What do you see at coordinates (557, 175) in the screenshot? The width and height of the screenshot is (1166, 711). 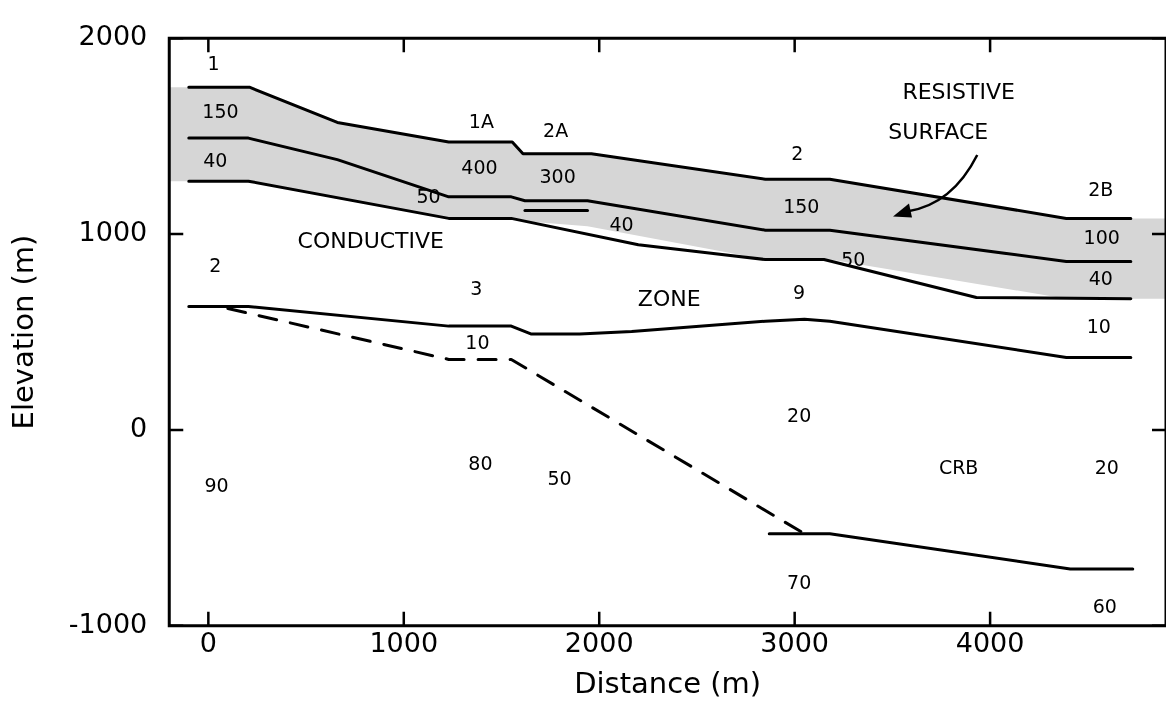 I see `annotation: 300` at bounding box center [557, 175].